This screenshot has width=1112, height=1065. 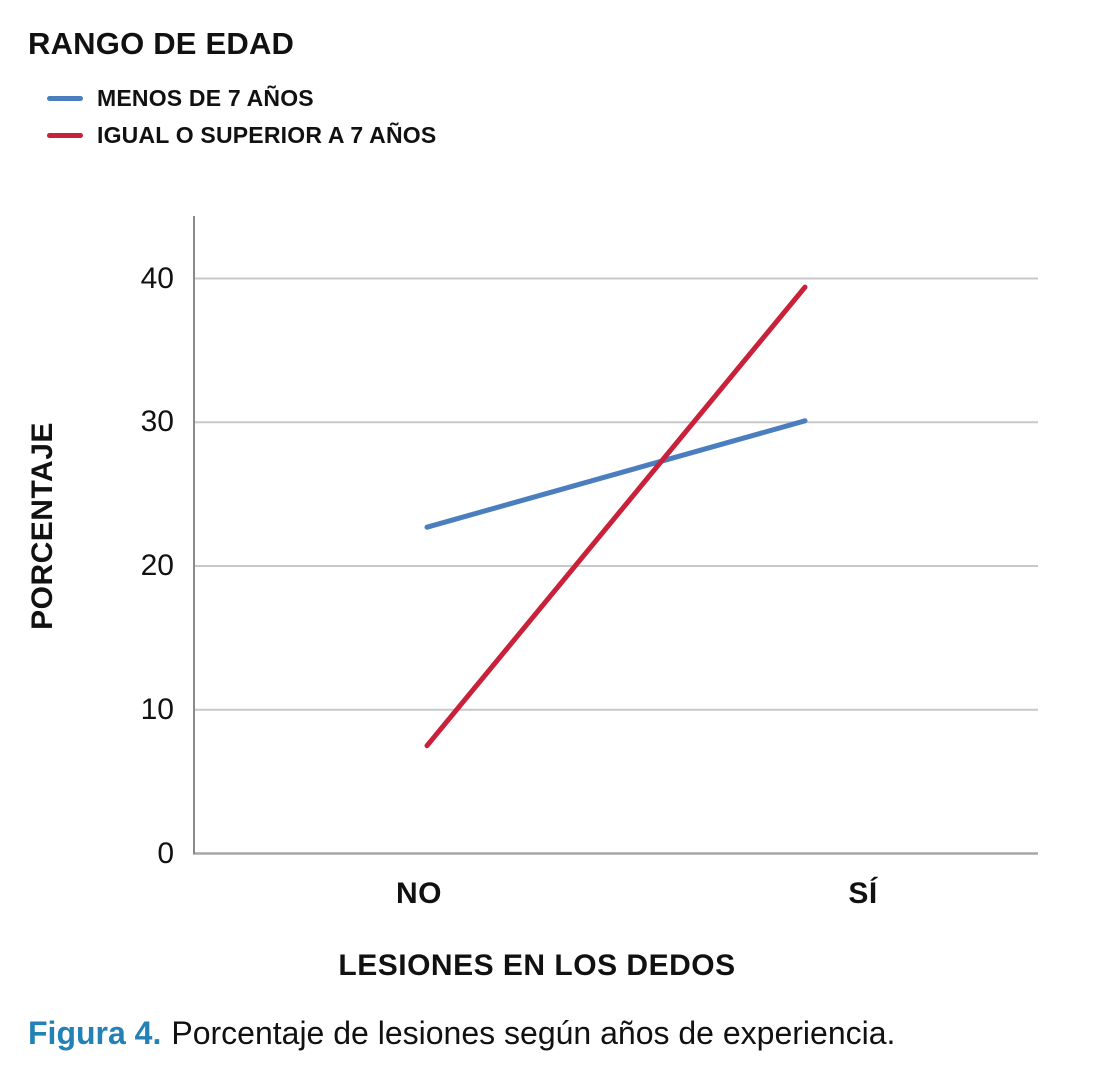 I want to click on red-line-swatch, so click(x=65, y=135).